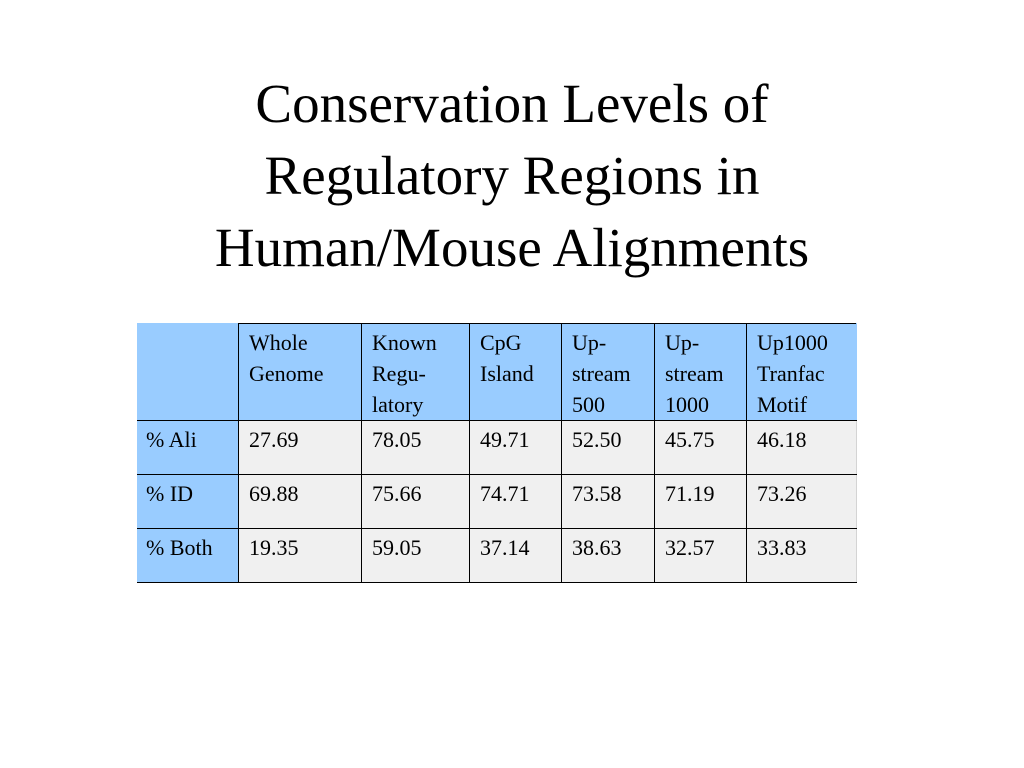  I want to click on table-row: % ID 69.88 75.66 74.71 73.58 71.19 73.26, so click(497, 501).